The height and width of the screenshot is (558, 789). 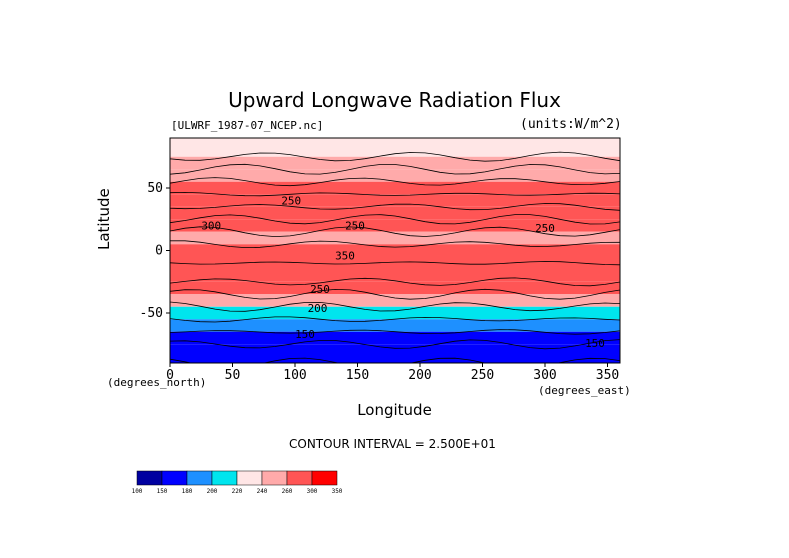 What do you see at coordinates (357, 375) in the screenshot?
I see `x-tick-label-3: 150` at bounding box center [357, 375].